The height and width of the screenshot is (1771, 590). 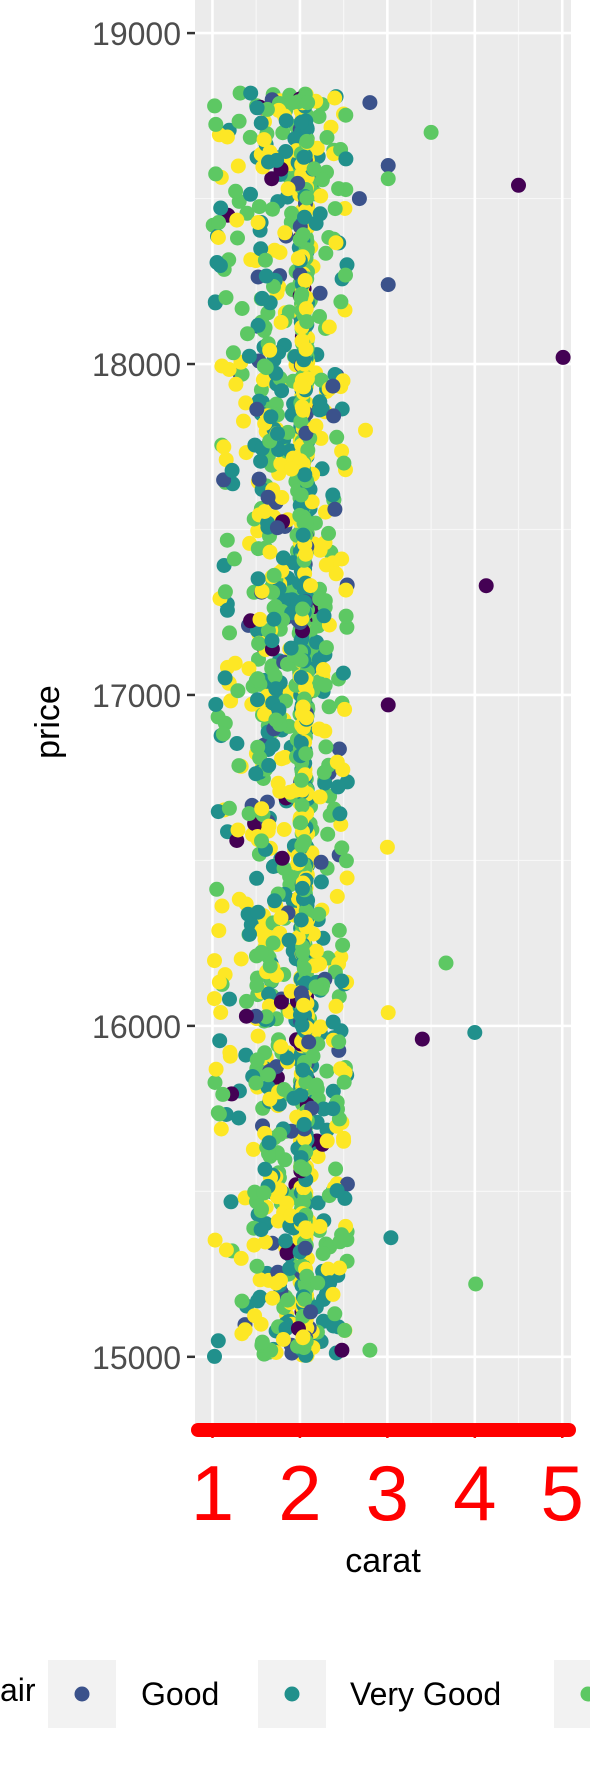 What do you see at coordinates (212, 1493) in the screenshot?
I see `x-tick-label: 1` at bounding box center [212, 1493].